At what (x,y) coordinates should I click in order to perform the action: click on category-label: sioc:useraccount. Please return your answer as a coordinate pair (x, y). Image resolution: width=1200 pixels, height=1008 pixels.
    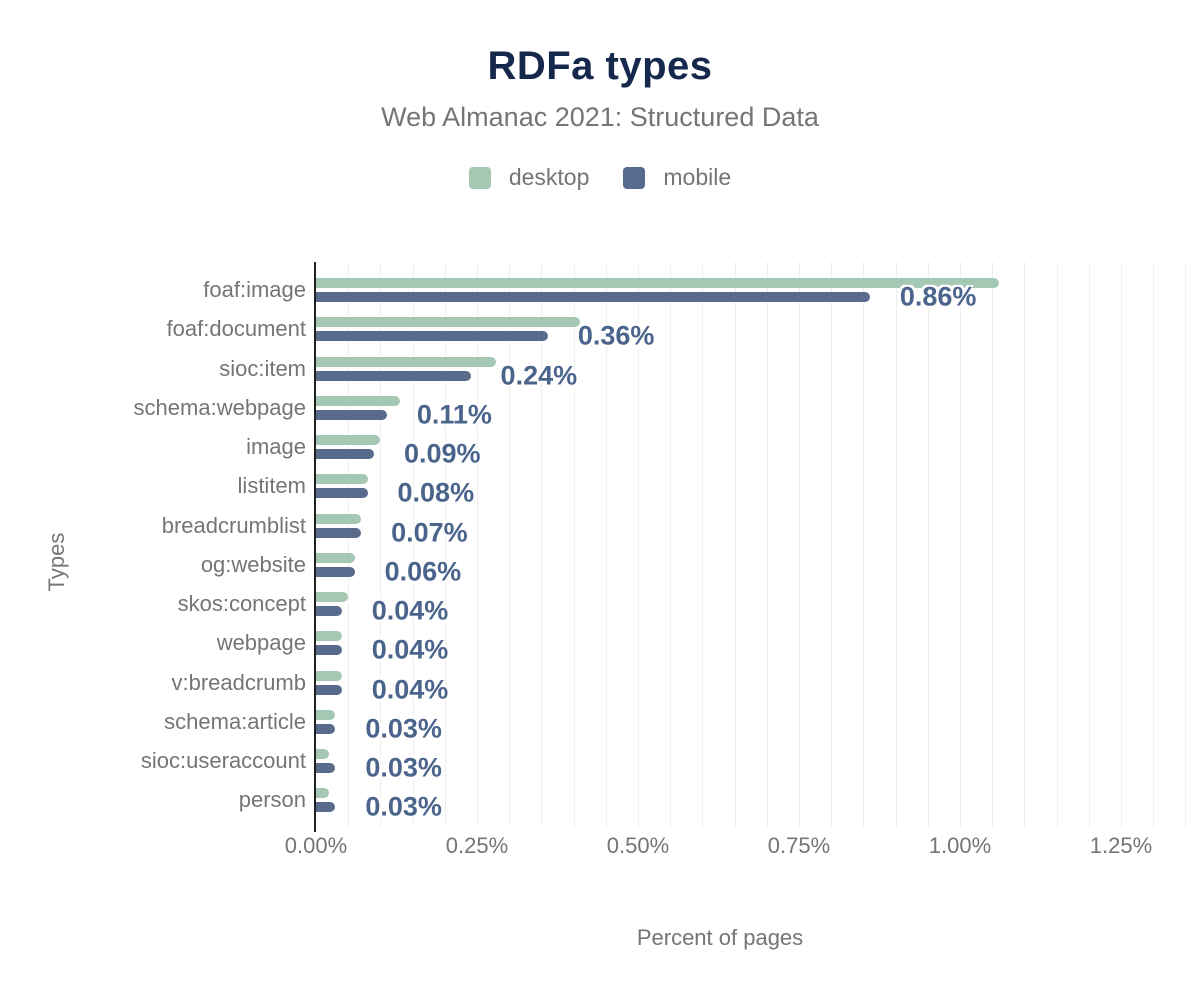
    Looking at the image, I should click on (223, 760).